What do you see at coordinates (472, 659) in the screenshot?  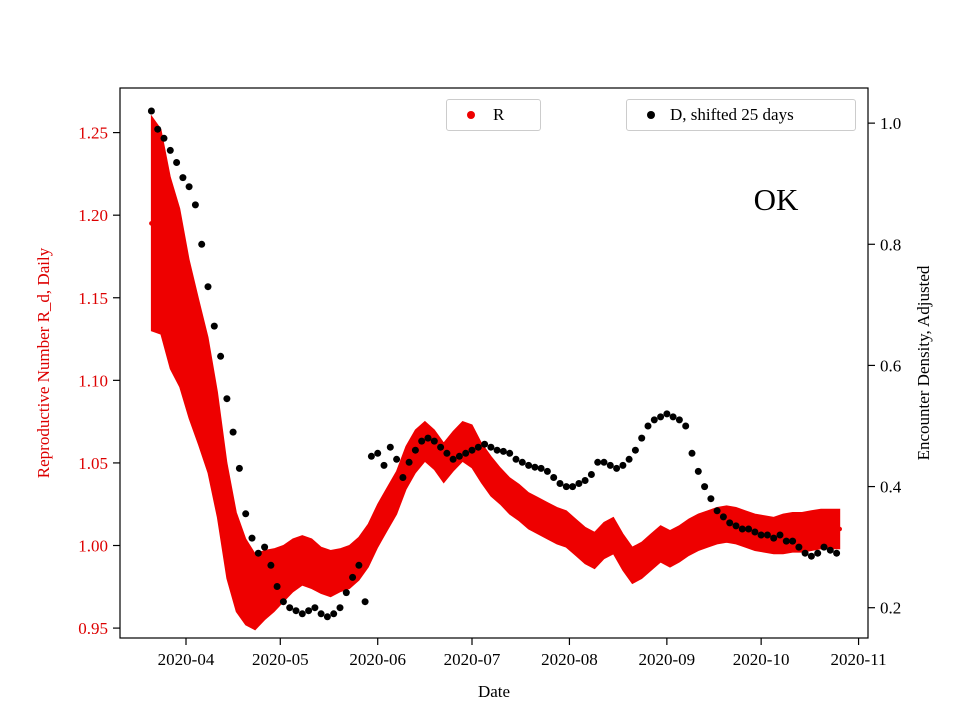 I see `svg-text: 2020-07` at bounding box center [472, 659].